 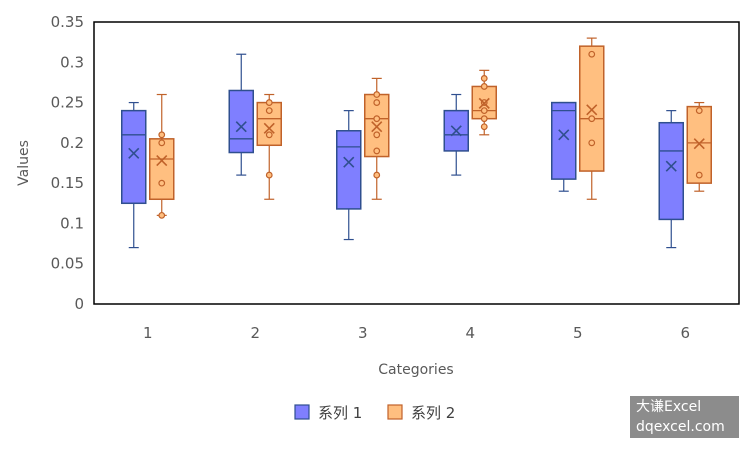 I want to click on x-tick-label: 2, so click(x=255, y=333).